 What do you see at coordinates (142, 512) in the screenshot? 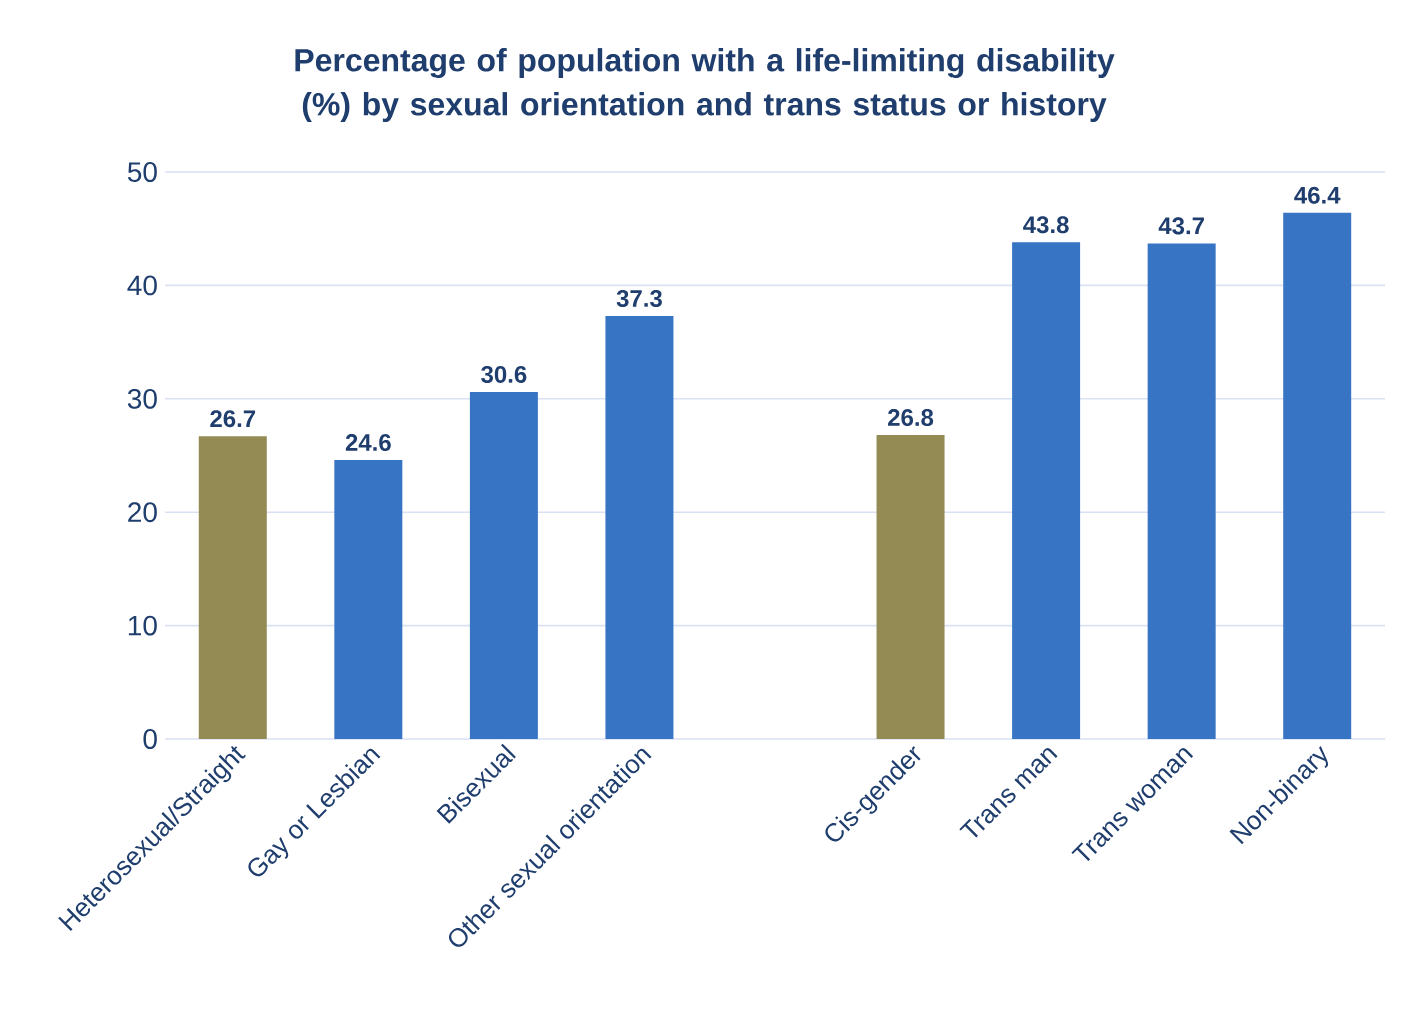
I see `y-tick-label: 20` at bounding box center [142, 512].